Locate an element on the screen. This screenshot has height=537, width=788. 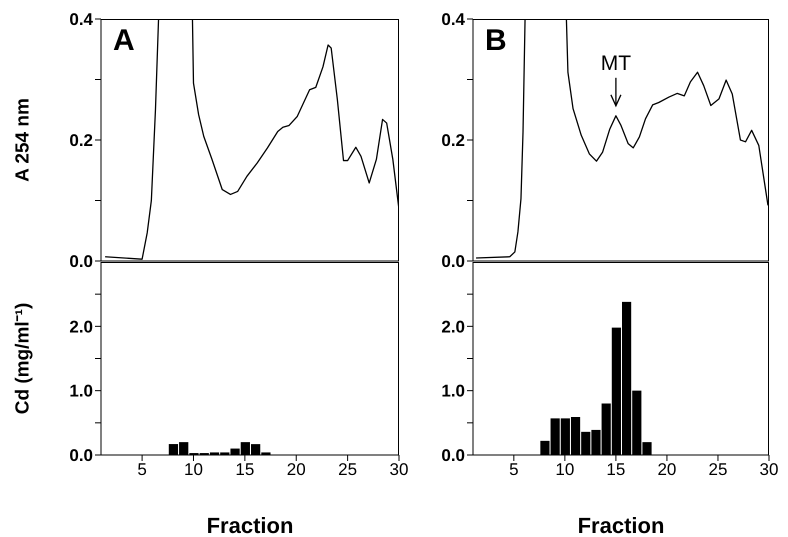
y-axis-title: Cd (mg/ml⁻¹) is located at coordinates (23, 358).